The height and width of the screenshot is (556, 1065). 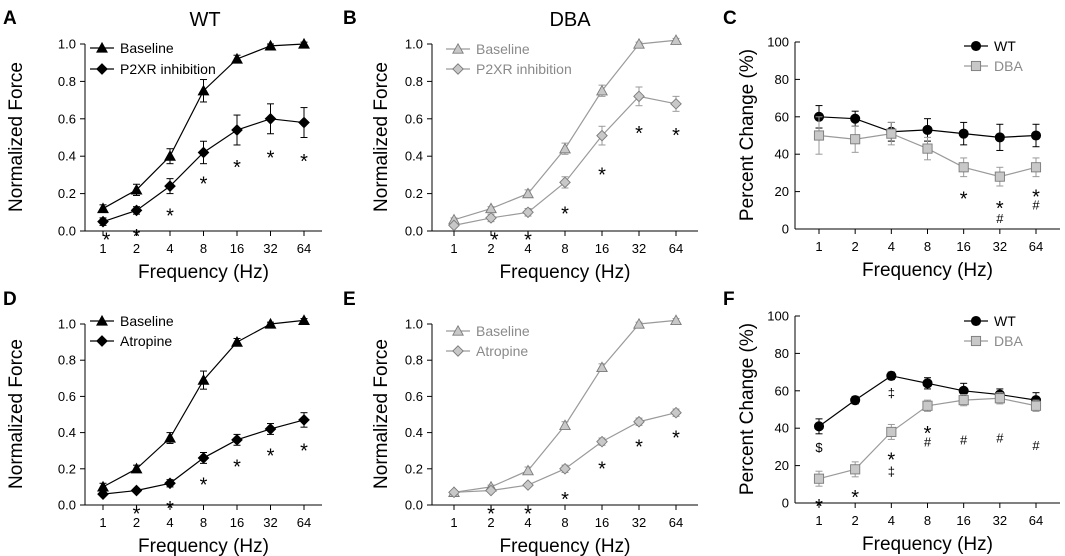 I want to click on panel-f-legend-marker, so click(x=976, y=321).